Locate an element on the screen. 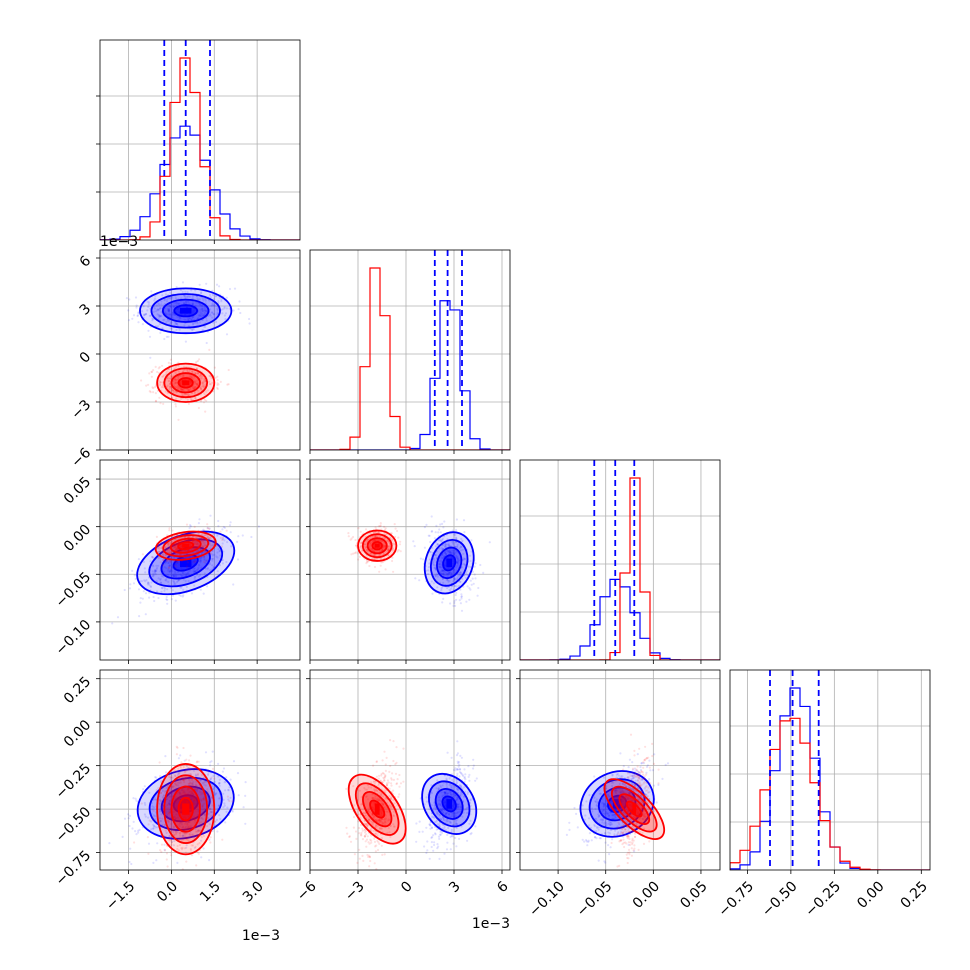 This screenshot has width=970, height=970. contour-blue is located at coordinates (449, 563).